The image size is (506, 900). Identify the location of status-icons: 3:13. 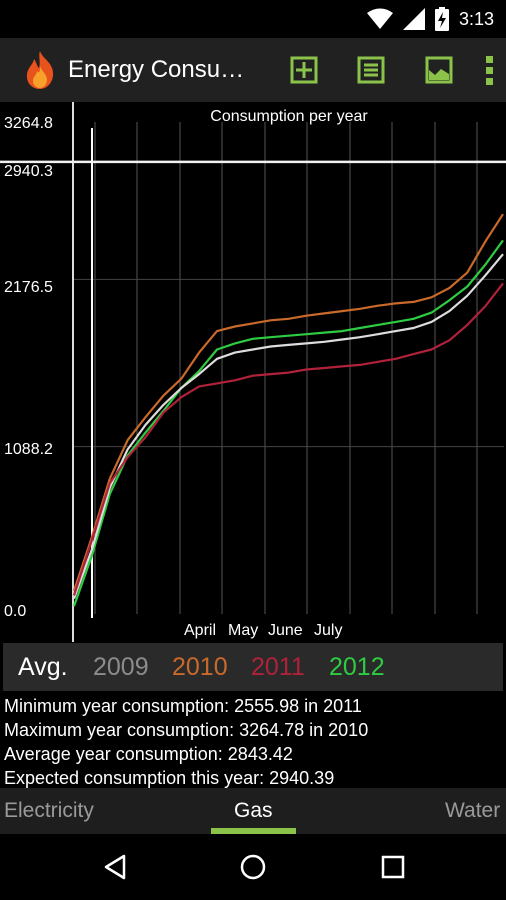
(430, 19).